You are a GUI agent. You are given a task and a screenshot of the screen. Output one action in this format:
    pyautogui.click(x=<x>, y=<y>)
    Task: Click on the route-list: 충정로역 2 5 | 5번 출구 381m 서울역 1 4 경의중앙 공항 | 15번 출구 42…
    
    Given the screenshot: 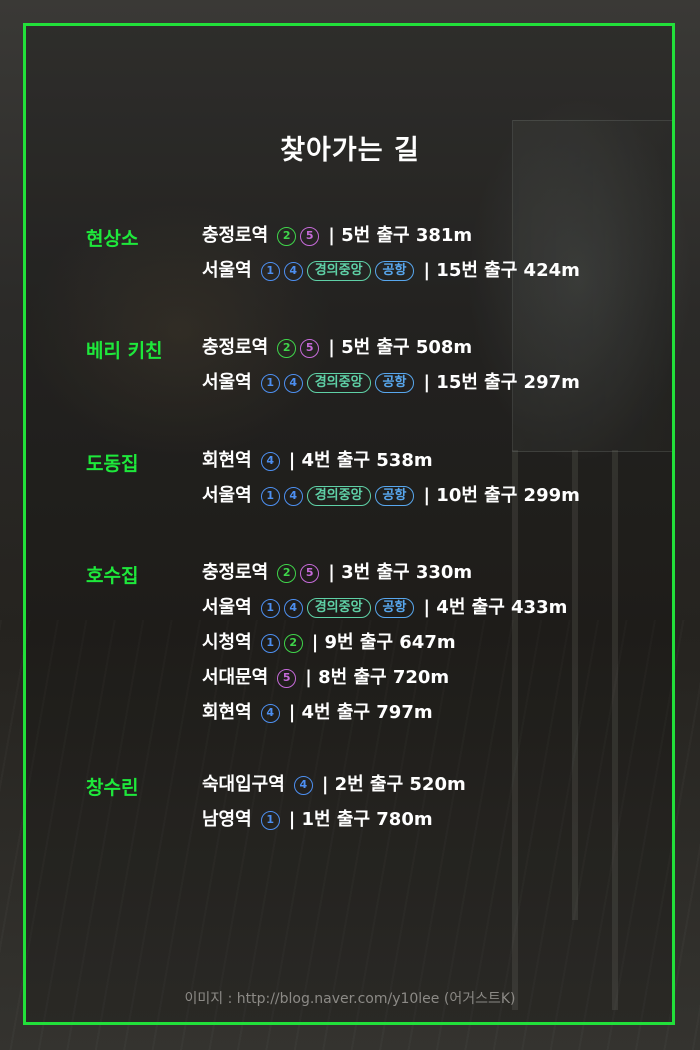 What is the action you would take?
    pyautogui.click(x=391, y=259)
    